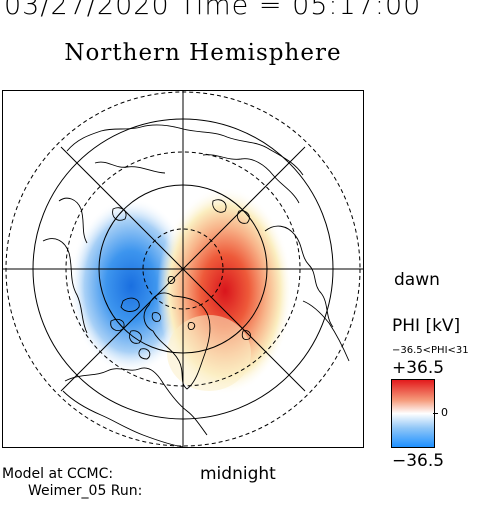  I want to click on date-time-header: 03/27/2020 Time = 05:17:00, so click(213, 10).